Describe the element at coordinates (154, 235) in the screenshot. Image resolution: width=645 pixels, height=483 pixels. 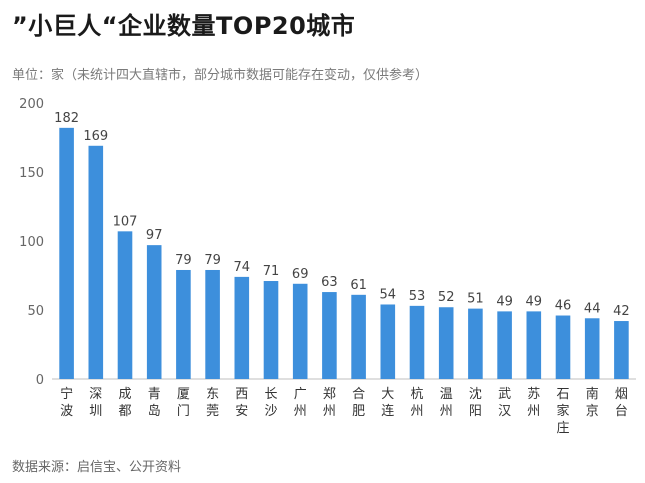
I see `bar-value-label: 97` at that location.